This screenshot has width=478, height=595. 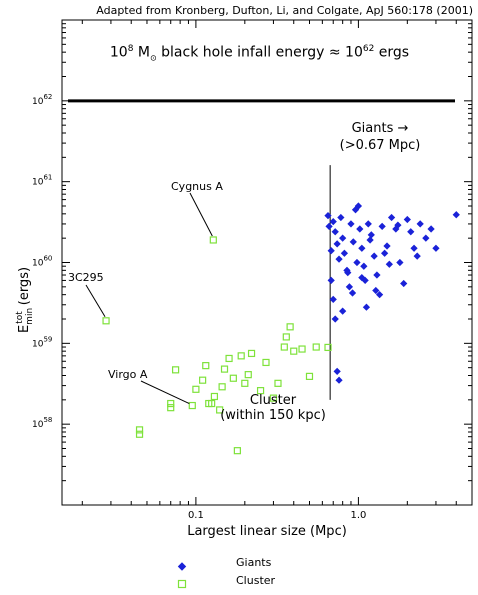 What do you see at coordinates (380, 128) in the screenshot?
I see `giants-label-line1: Giants →` at bounding box center [380, 128].